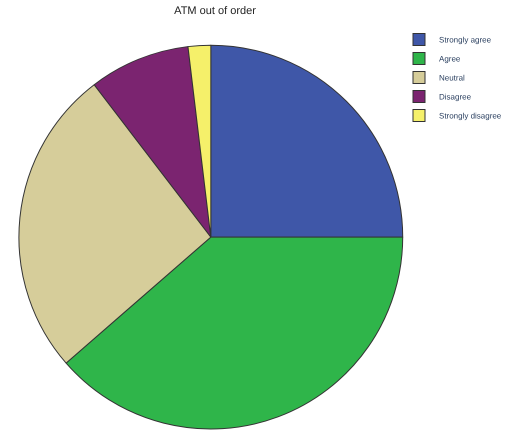  I want to click on legend-label: Agree, so click(450, 59).